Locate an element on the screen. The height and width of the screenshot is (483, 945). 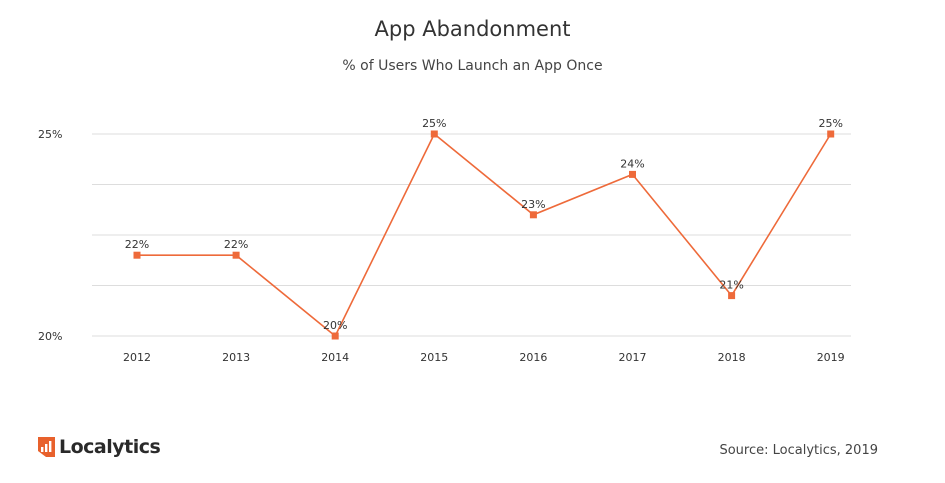
y-tick-label: 25% is located at coordinates (50, 134).